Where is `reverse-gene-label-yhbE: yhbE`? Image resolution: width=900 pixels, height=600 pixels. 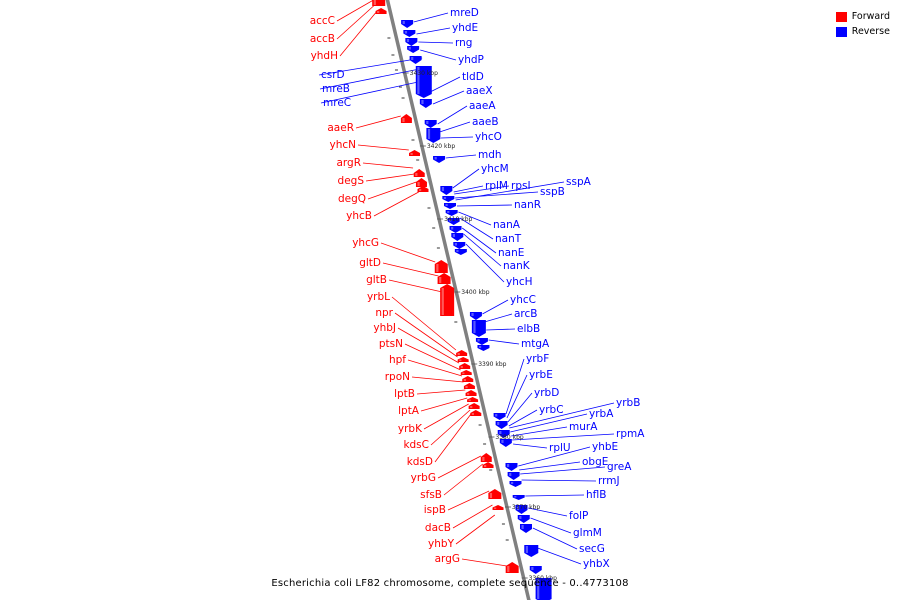 reverse-gene-label-yhbE: yhbE is located at coordinates (605, 447).